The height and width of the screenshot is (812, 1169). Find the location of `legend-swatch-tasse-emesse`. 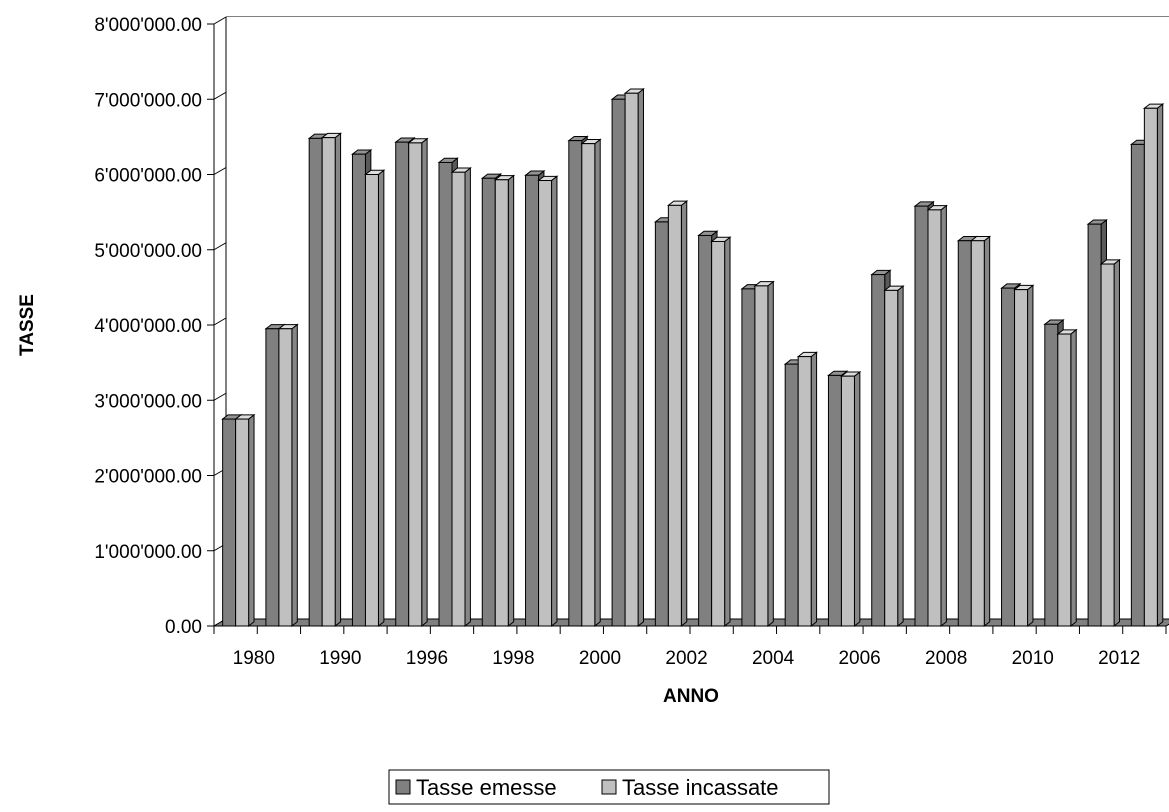

legend-swatch-tasse-emesse is located at coordinates (403, 787).